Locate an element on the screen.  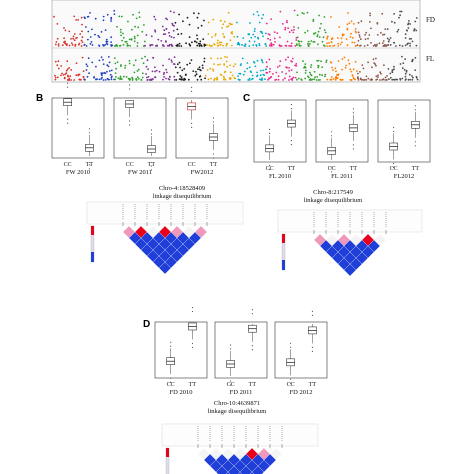
ld-cell is located at coordinates (222, 469).